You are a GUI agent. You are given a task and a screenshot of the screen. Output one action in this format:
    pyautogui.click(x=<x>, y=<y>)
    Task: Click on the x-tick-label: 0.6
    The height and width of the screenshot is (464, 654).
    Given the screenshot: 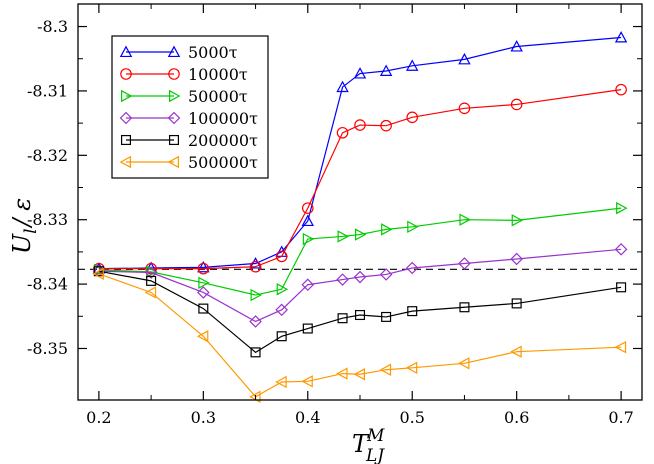 What is the action you would take?
    pyautogui.click(x=516, y=417)
    